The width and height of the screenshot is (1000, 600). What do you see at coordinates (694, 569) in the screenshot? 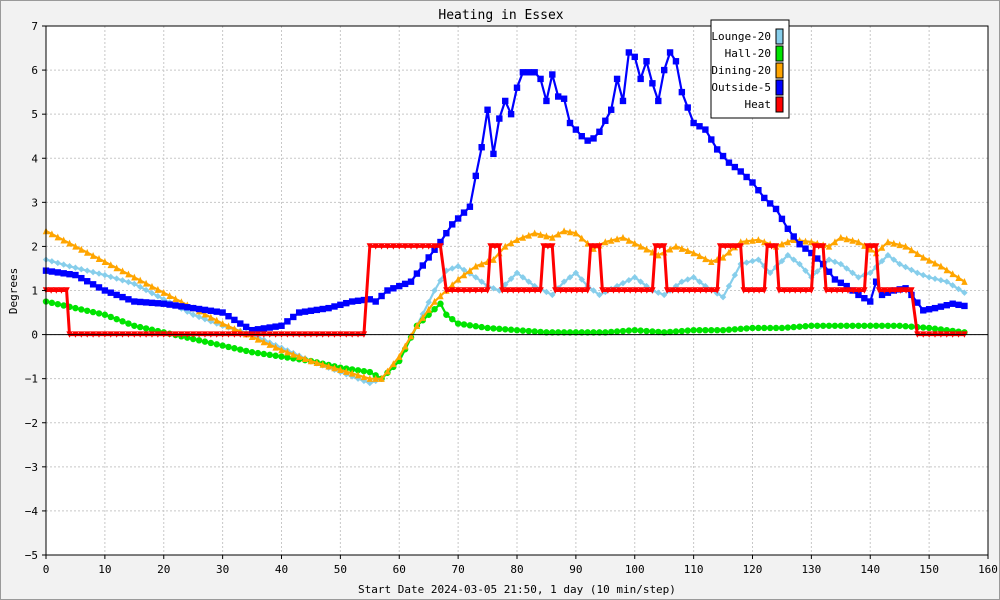
I see `x-tick-label: 110` at bounding box center [694, 569].